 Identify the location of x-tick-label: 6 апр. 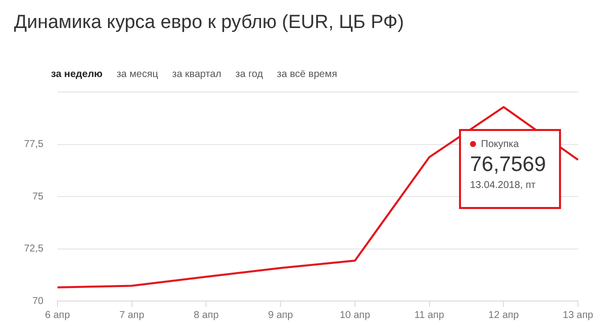
(57, 315).